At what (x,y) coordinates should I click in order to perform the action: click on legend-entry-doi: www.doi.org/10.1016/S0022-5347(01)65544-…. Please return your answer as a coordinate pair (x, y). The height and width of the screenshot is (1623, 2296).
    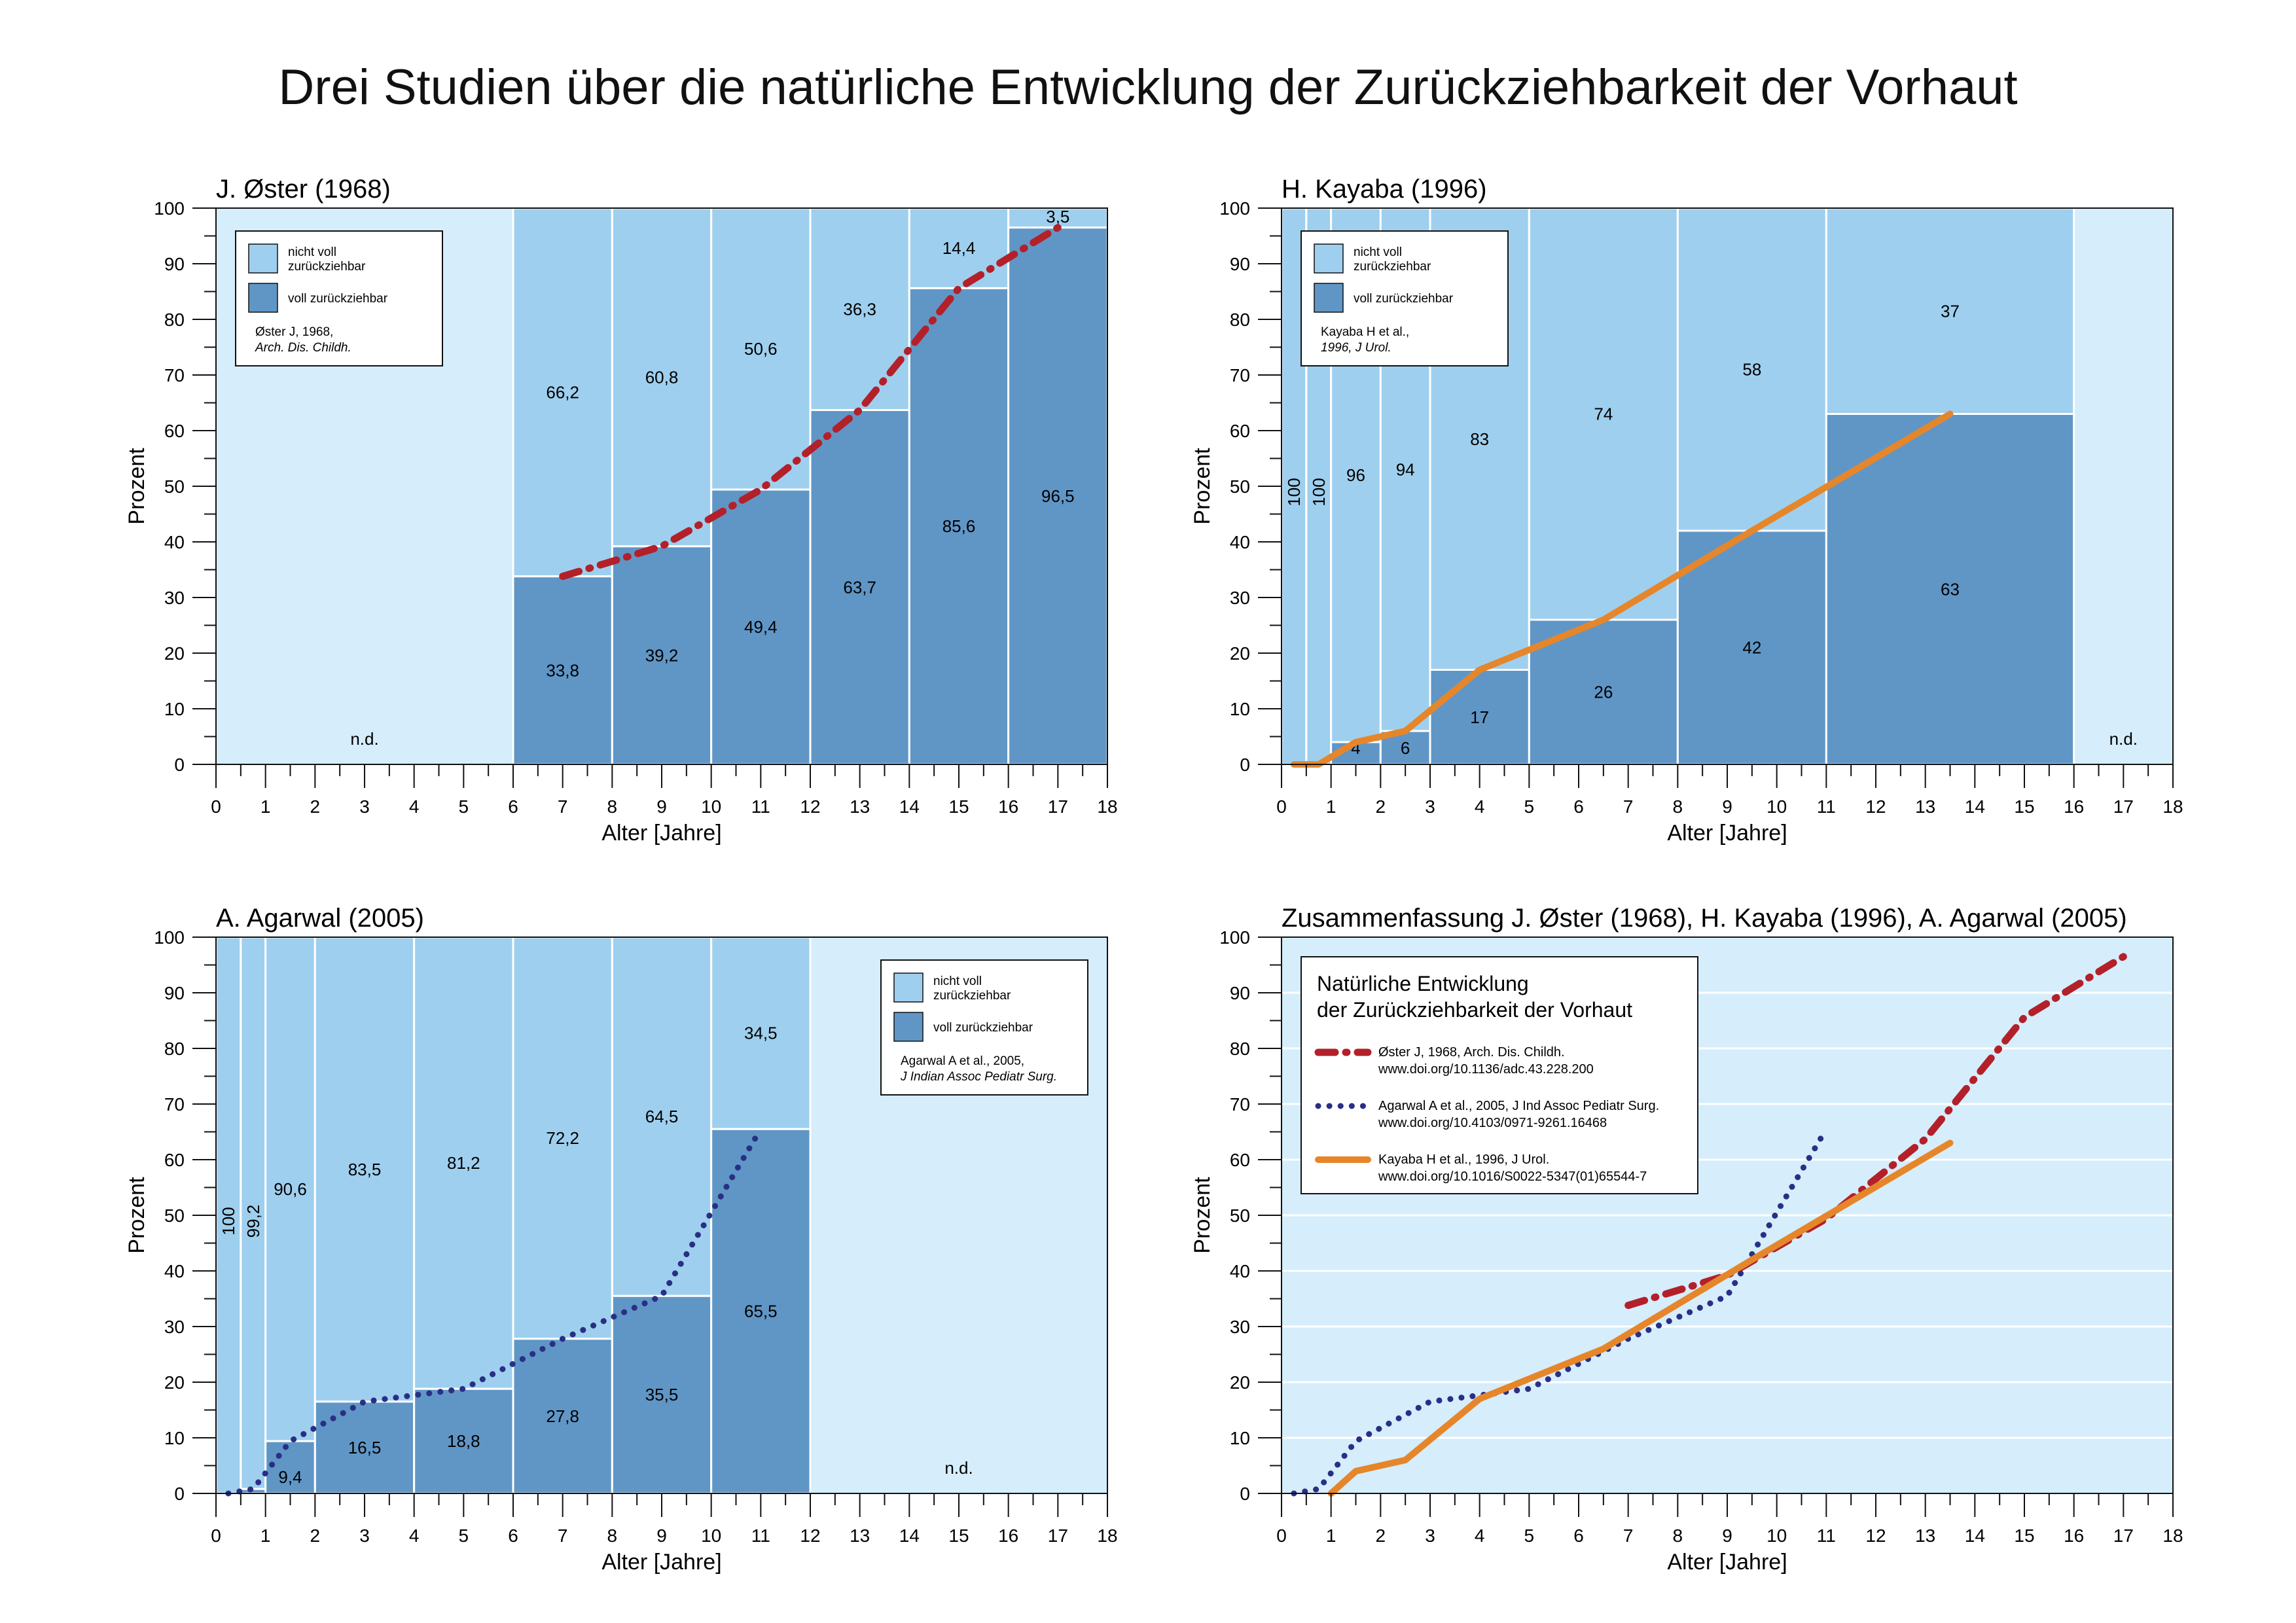
    Looking at the image, I should click on (1512, 1176).